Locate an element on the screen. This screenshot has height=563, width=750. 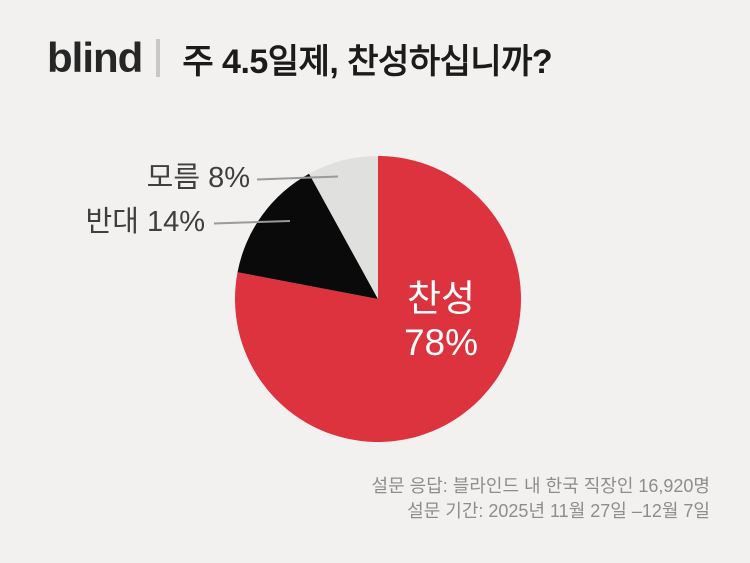
label-disagree: 반대 14% is located at coordinates (145, 222).